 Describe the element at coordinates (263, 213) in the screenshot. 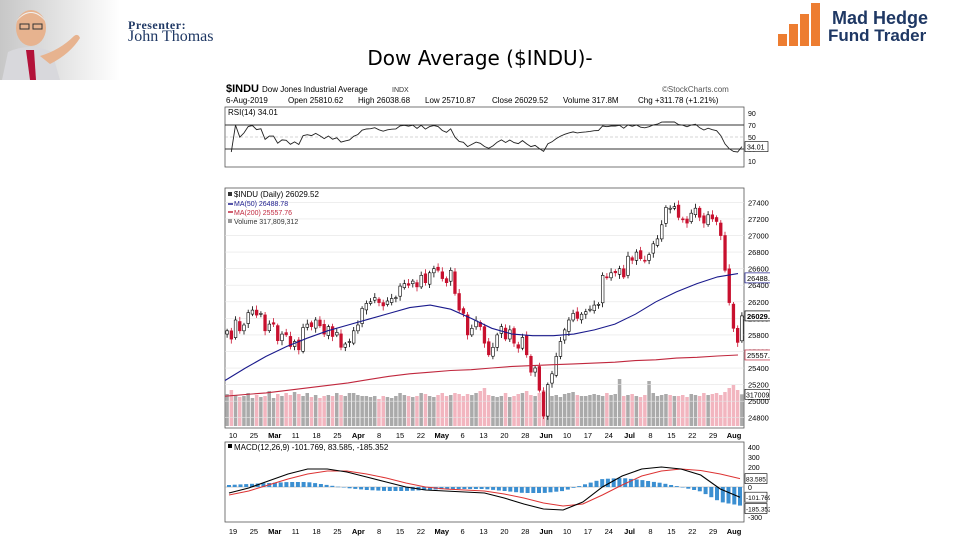

I see `ma200-legend-label: MA(200) 25557.76` at that location.